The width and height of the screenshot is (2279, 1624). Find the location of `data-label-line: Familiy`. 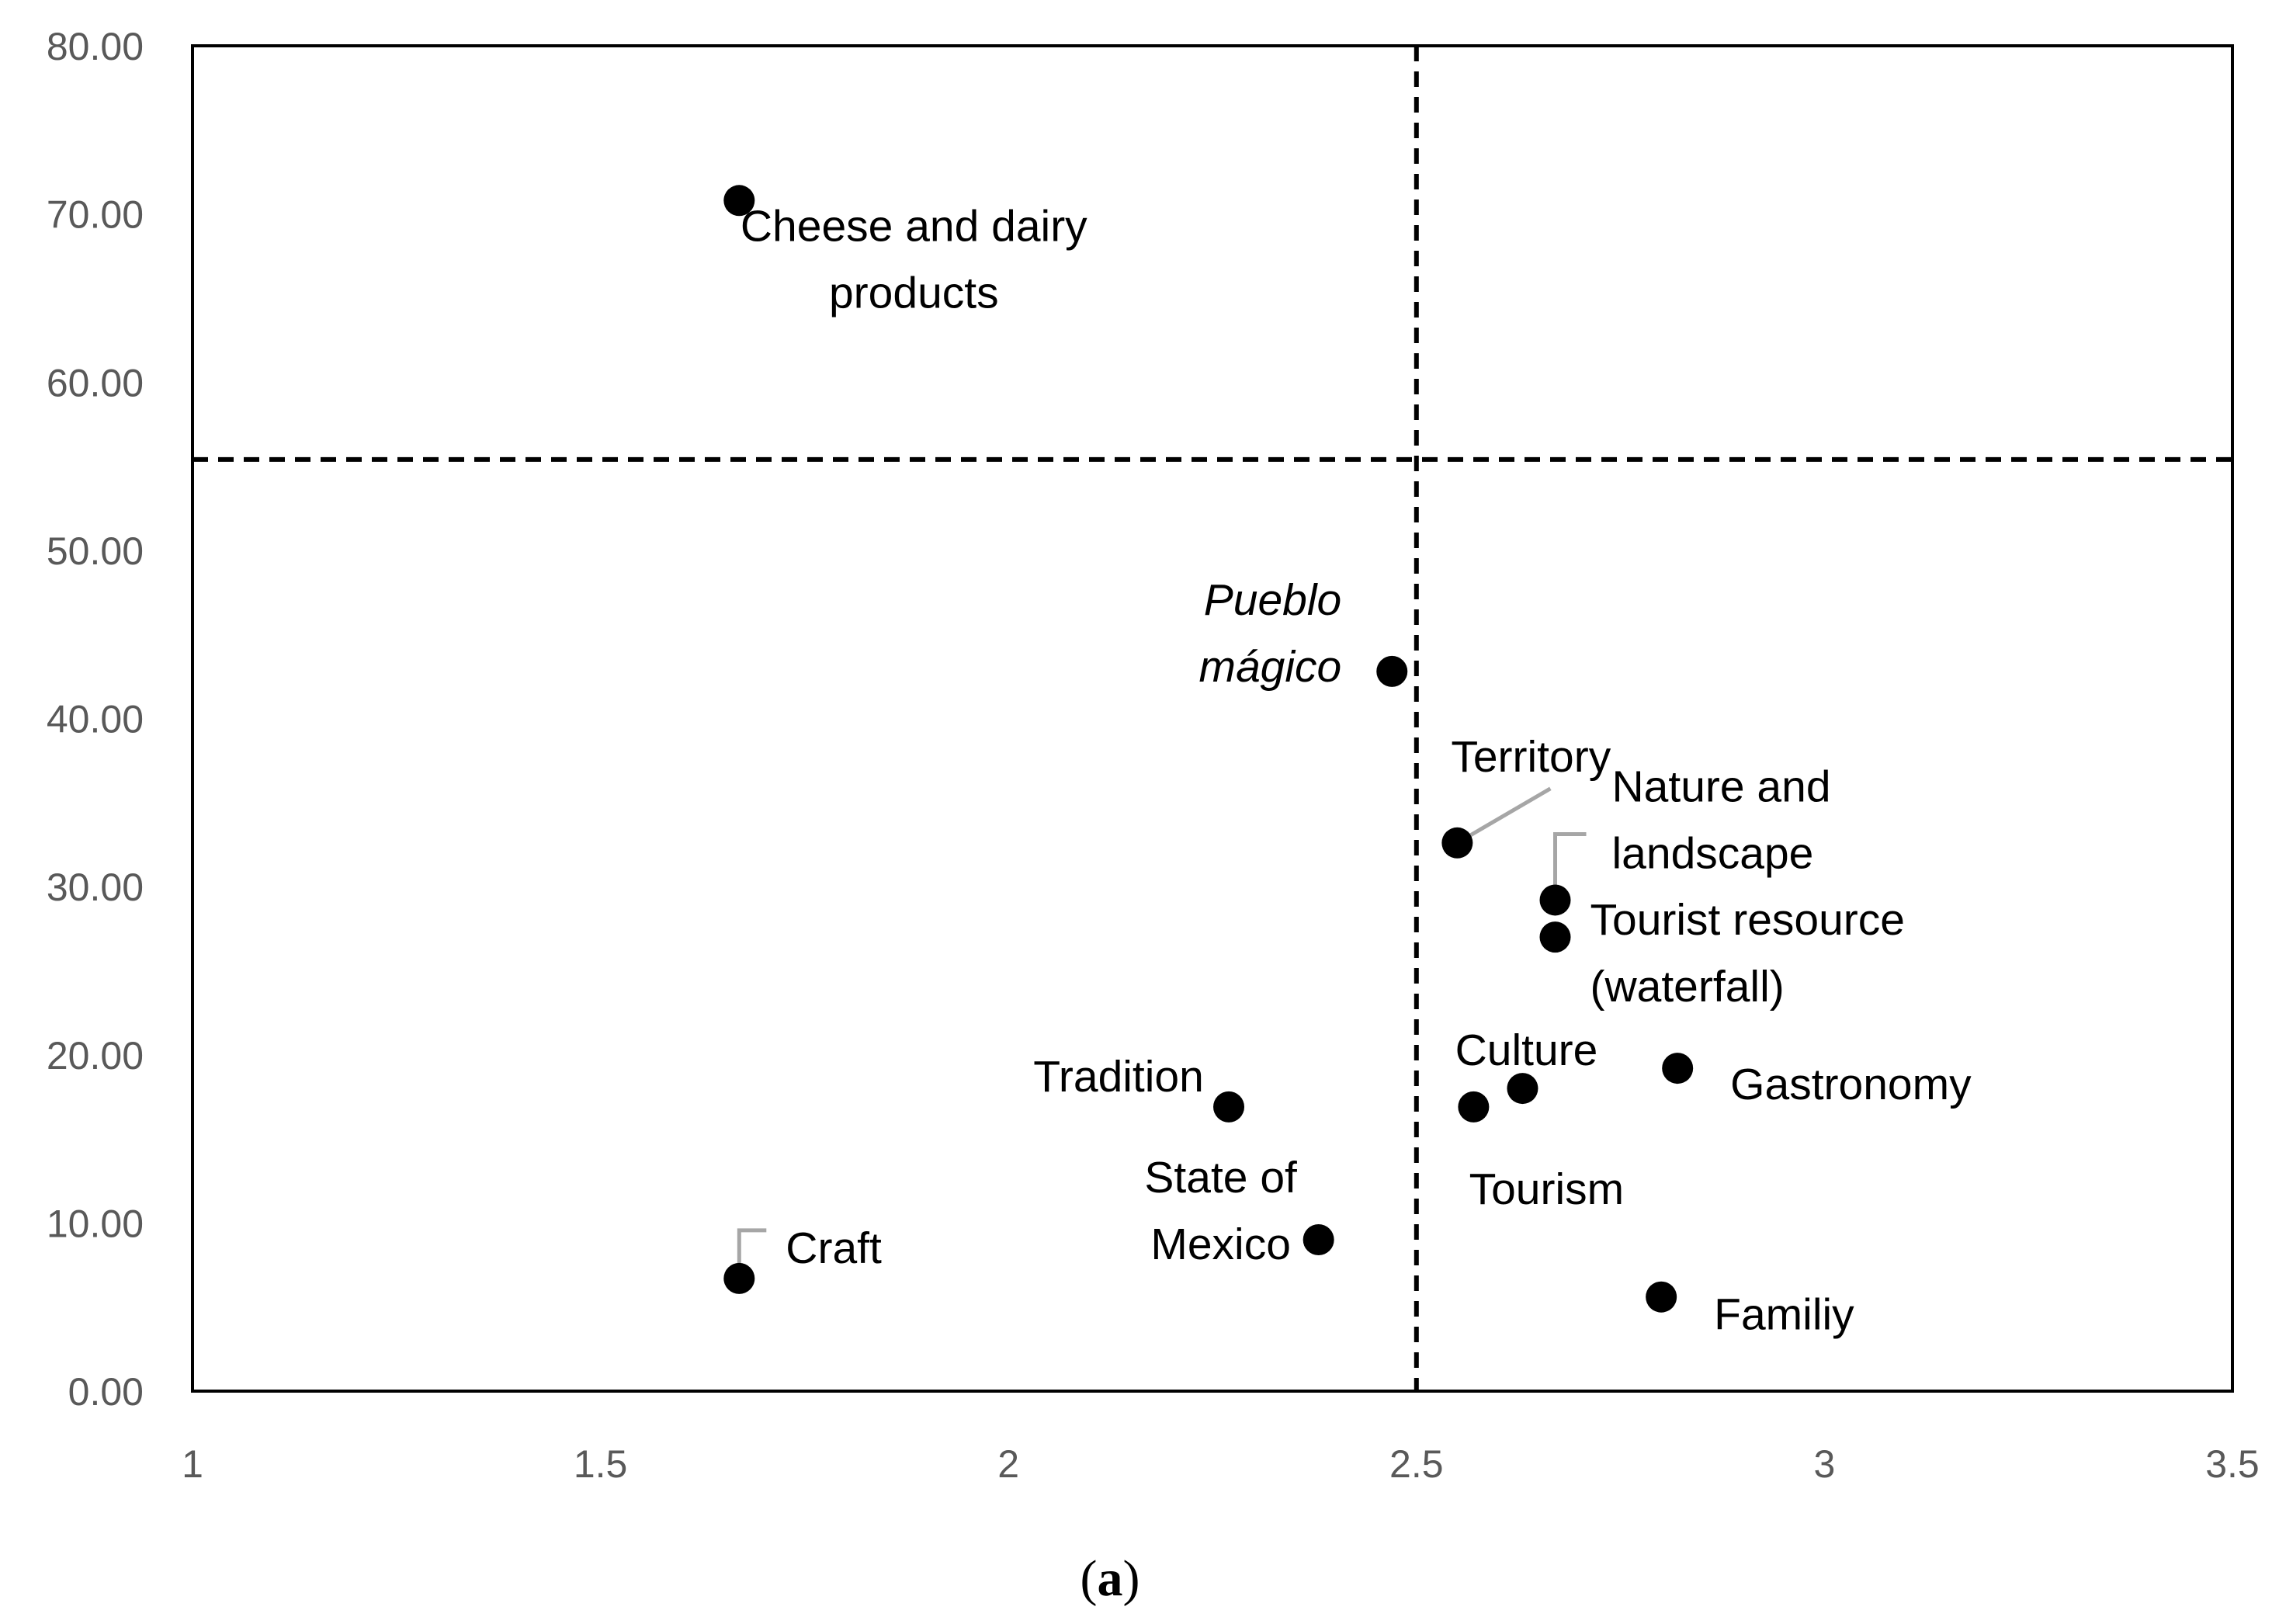

data-label-line: Familiy is located at coordinates (1784, 1315).